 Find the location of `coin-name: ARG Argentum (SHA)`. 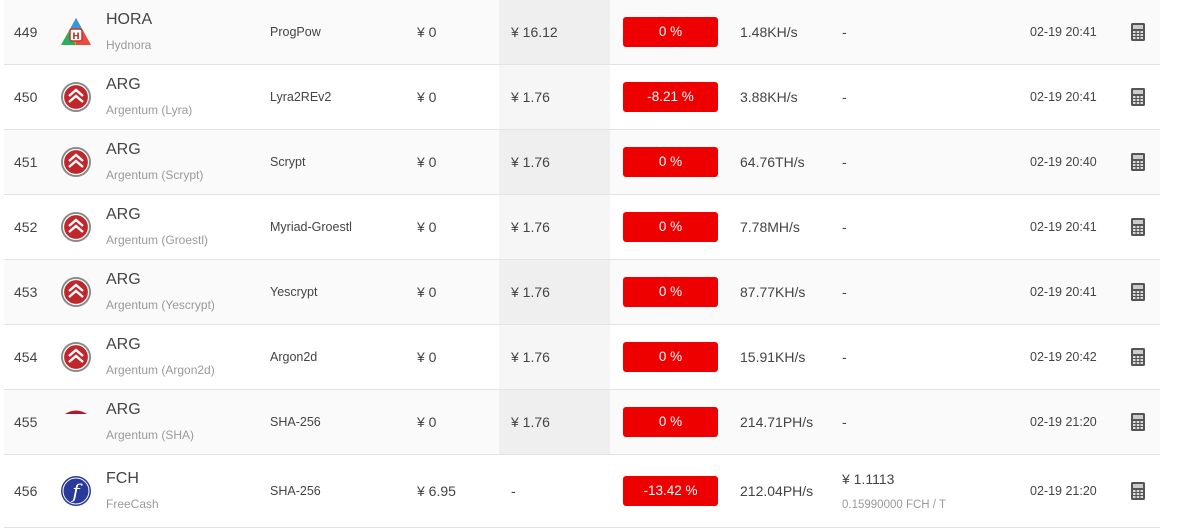

coin-name: ARG Argentum (SHA) is located at coordinates (150, 422).